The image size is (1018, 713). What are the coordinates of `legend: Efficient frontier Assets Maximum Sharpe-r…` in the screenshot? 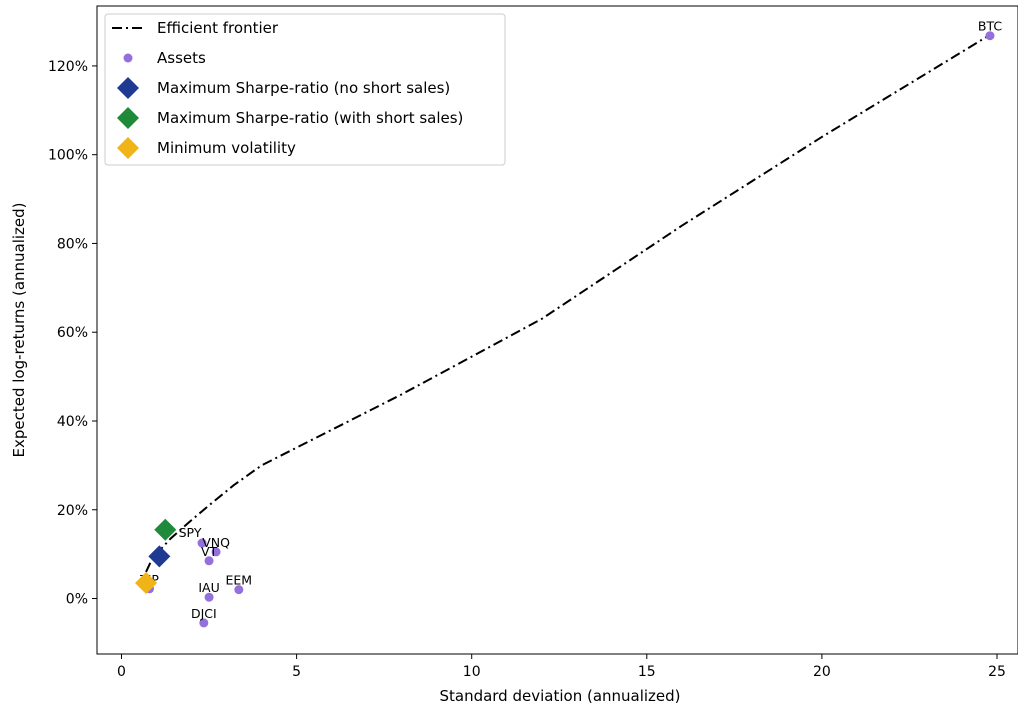 It's located at (305, 89).